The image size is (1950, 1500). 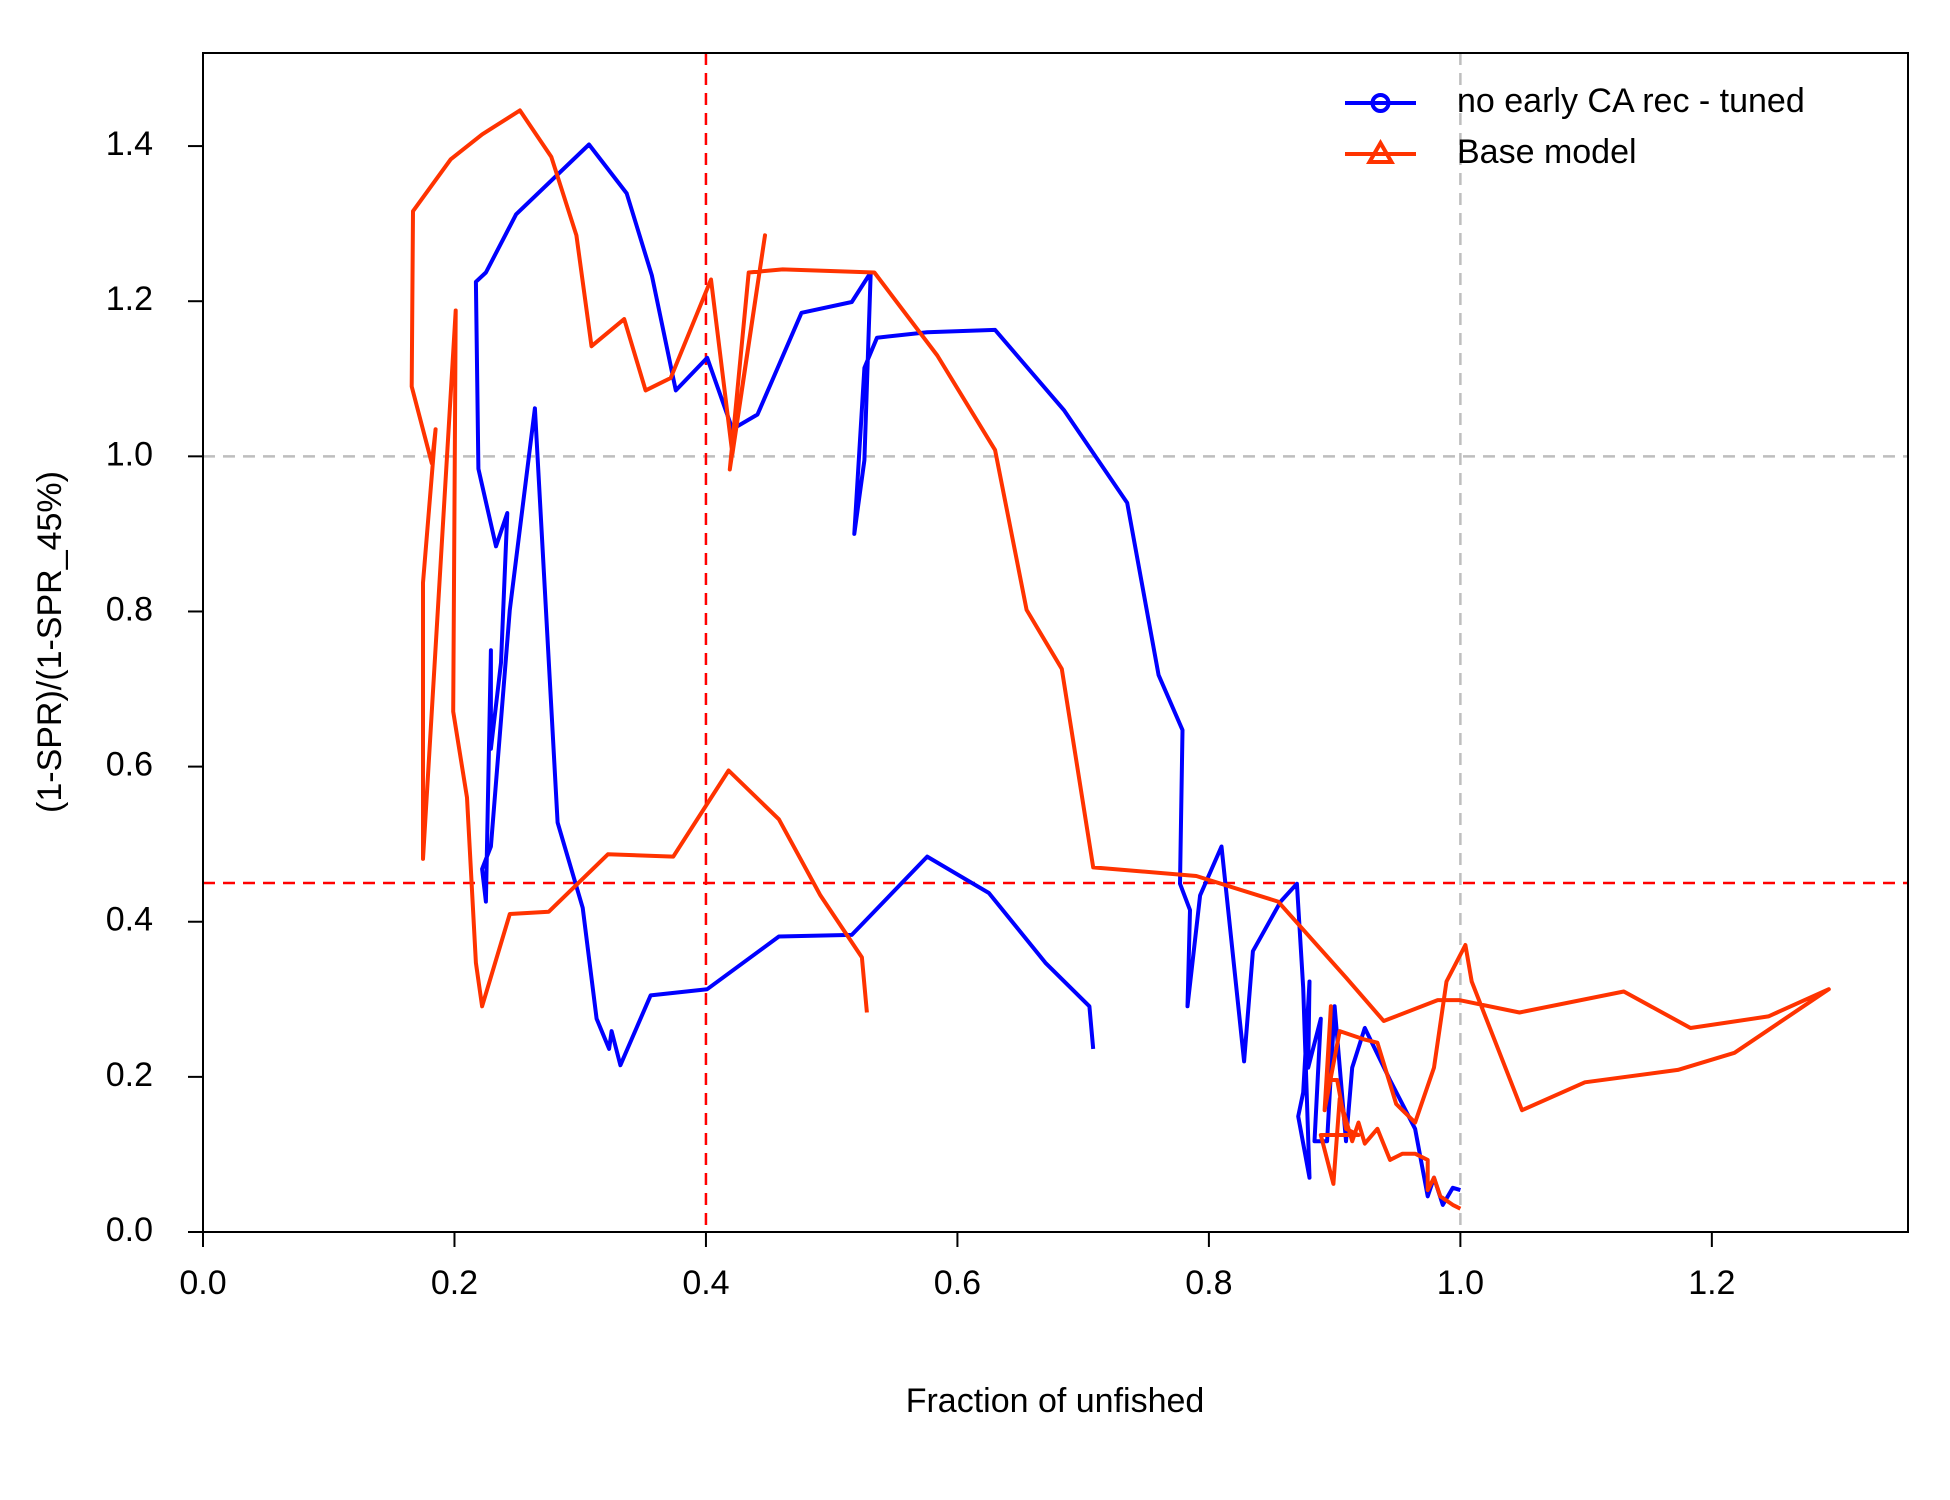 I want to click on x-tick-label: 0.0, so click(x=202, y=1283).